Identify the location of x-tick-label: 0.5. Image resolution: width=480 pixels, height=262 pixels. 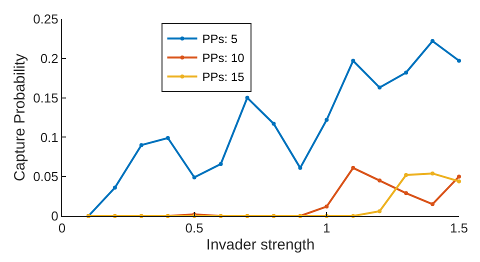
(194, 228).